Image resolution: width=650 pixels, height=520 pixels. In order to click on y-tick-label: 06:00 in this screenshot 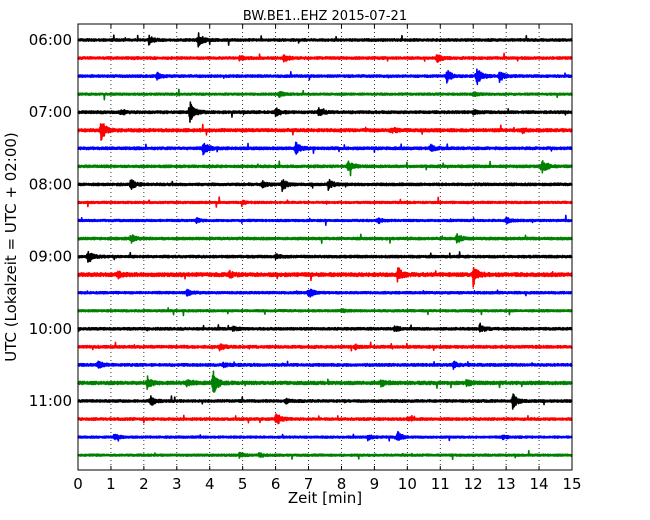, I will do `click(50, 40)`.